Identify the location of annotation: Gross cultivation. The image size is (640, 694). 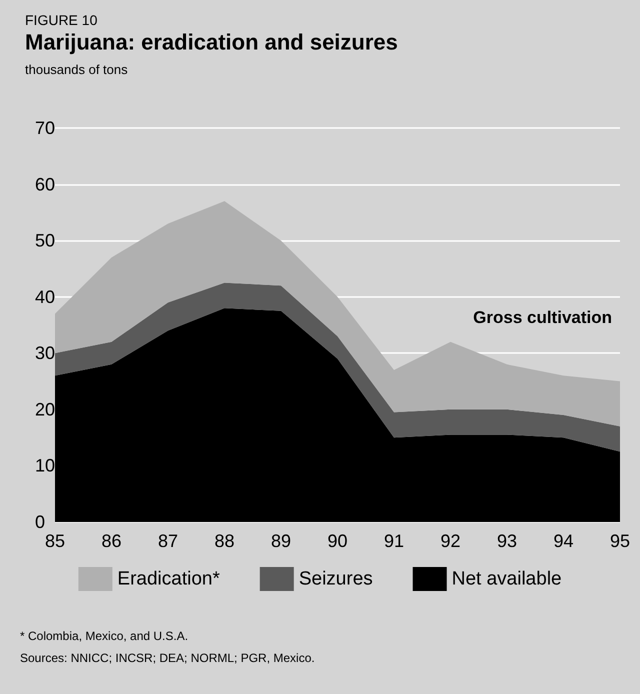
(542, 317).